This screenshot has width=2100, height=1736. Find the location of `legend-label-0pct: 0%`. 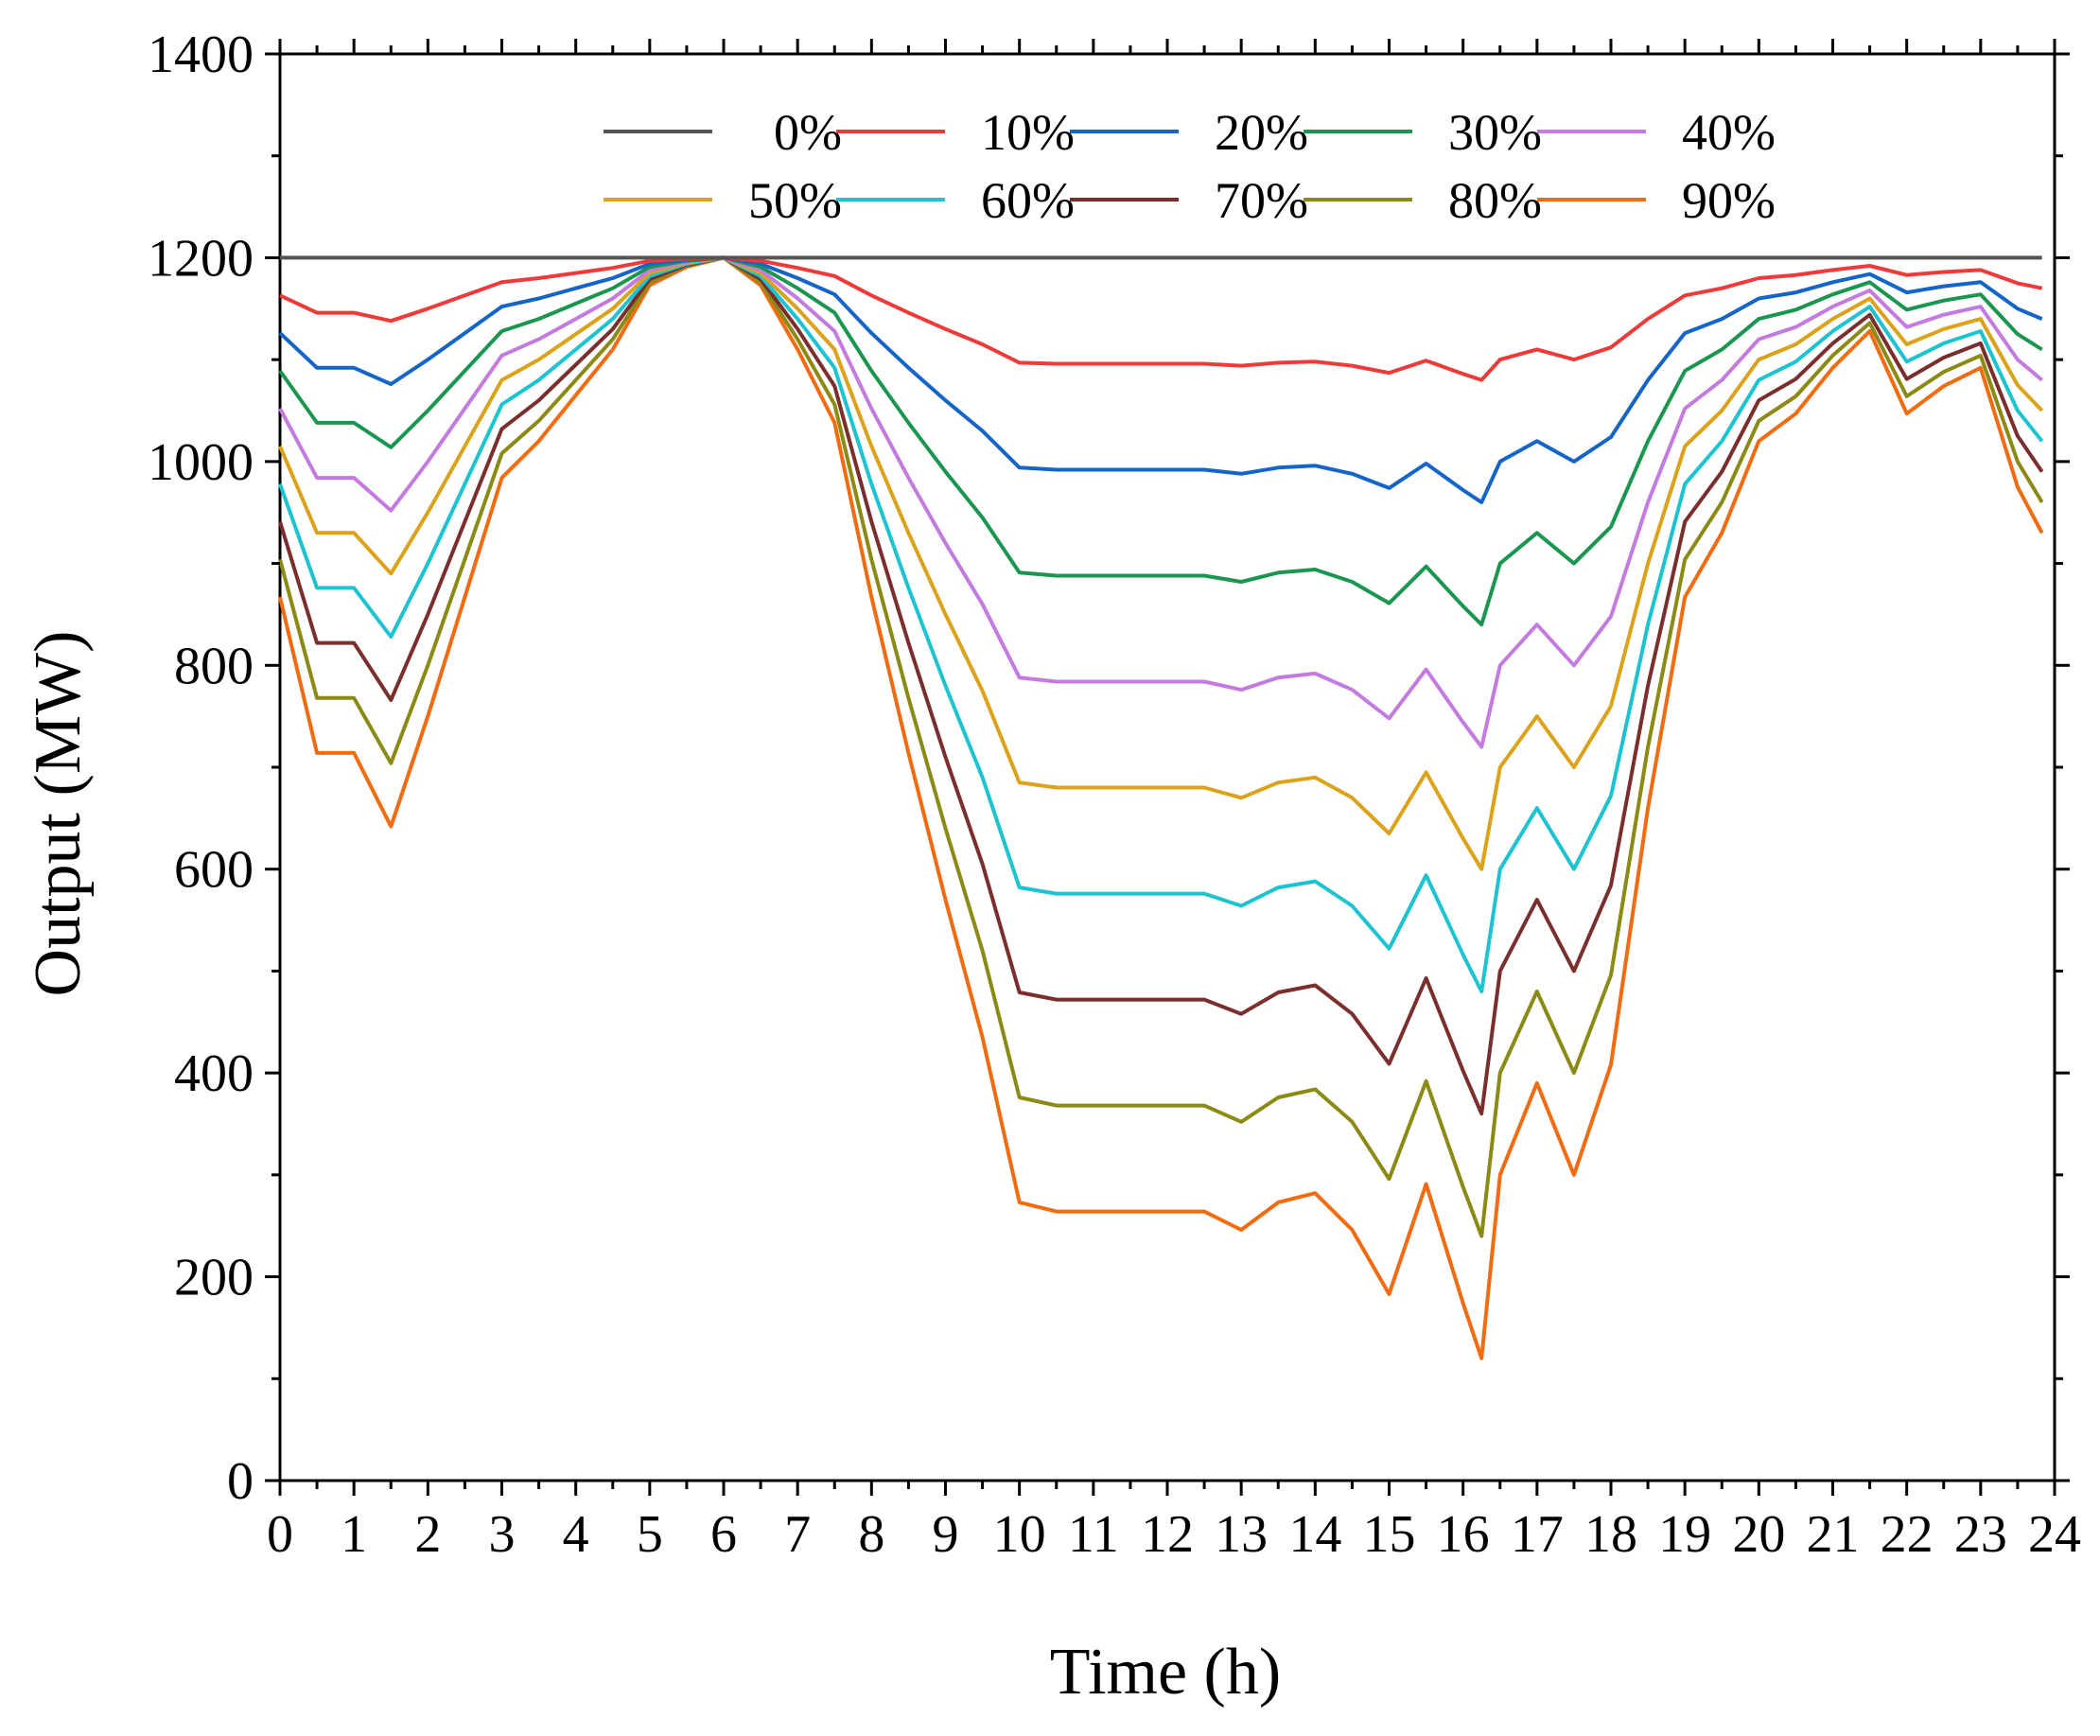

legend-label-0pct: 0% is located at coordinates (808, 132).